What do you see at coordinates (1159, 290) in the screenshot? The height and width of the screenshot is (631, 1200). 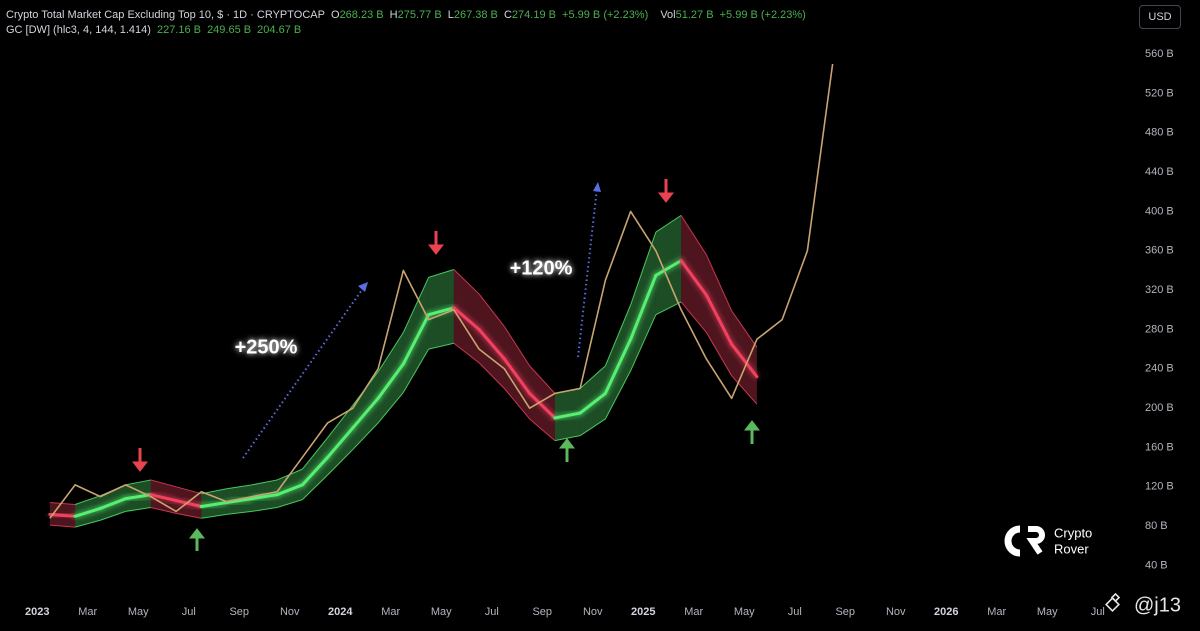 I see `y-tick-label: 320 B` at bounding box center [1159, 290].